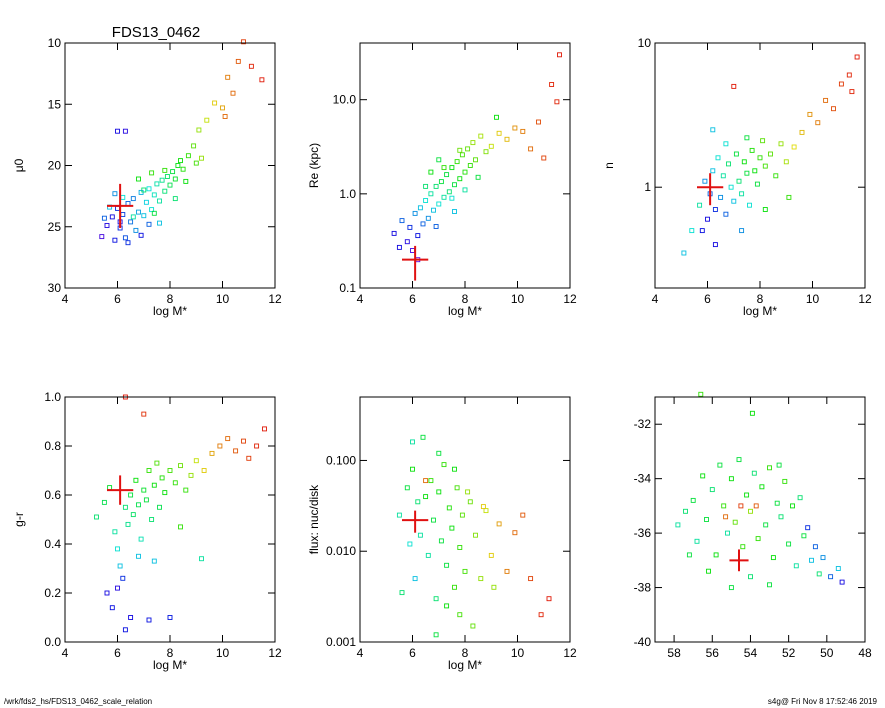 Image resolution: width=885 pixels, height=708 pixels. What do you see at coordinates (170, 299) in the screenshot?
I see `x-tick-label: 8` at bounding box center [170, 299].